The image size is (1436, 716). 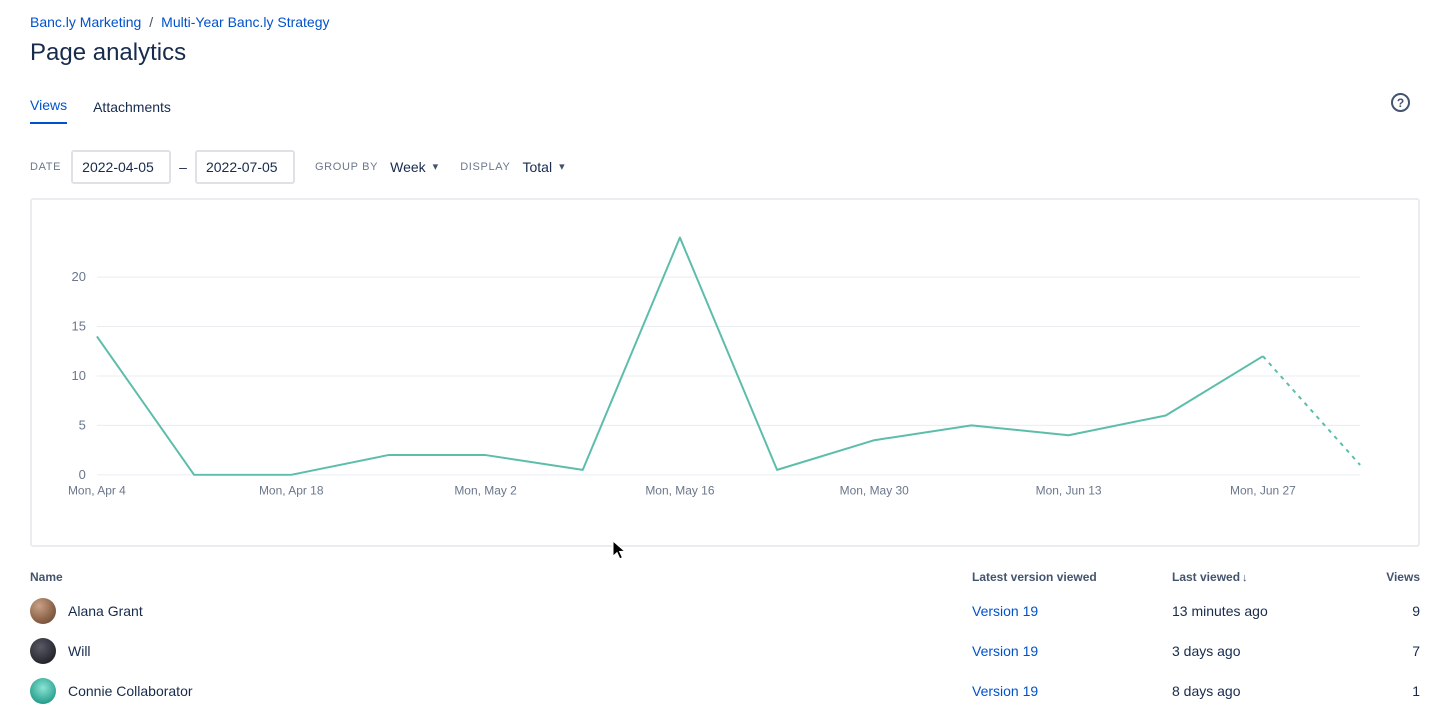 I want to click on date-to-input, so click(x=244, y=167).